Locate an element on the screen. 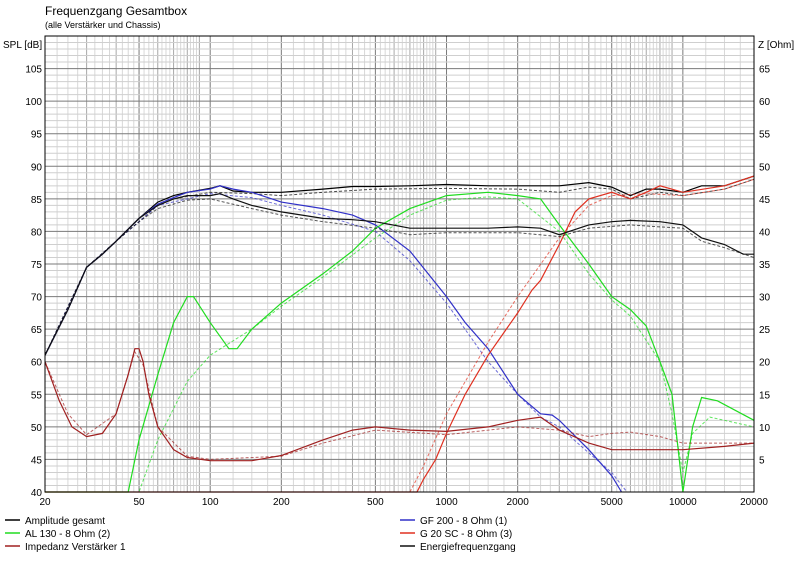  x-tick-label: 20000 is located at coordinates (754, 502).